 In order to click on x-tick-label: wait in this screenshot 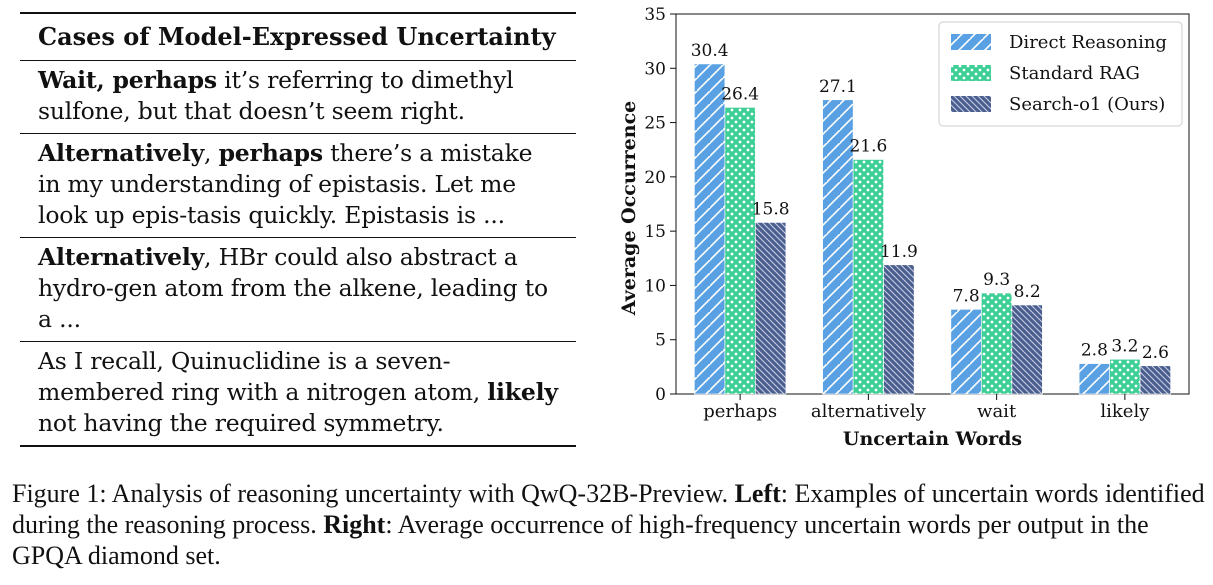, I will do `click(997, 411)`.